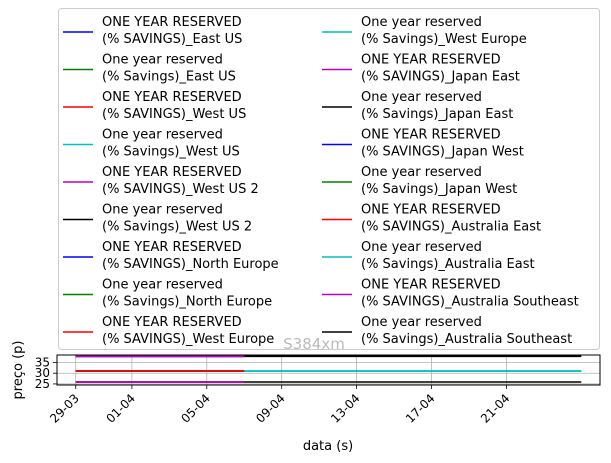 This screenshot has width=611, height=463. What do you see at coordinates (328, 446) in the screenshot?
I see `x-axis-label: data (s)` at bounding box center [328, 446].